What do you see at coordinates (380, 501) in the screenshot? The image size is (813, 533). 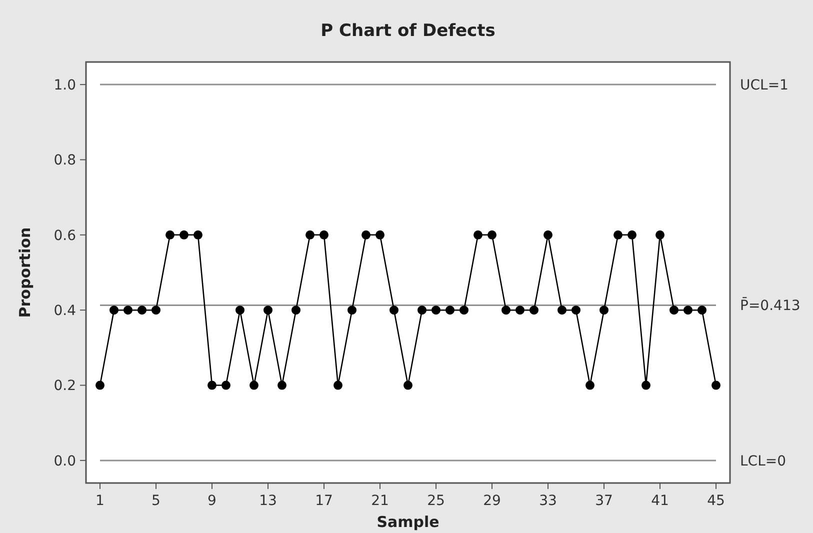 I see `x-tick-label: 21` at bounding box center [380, 501].